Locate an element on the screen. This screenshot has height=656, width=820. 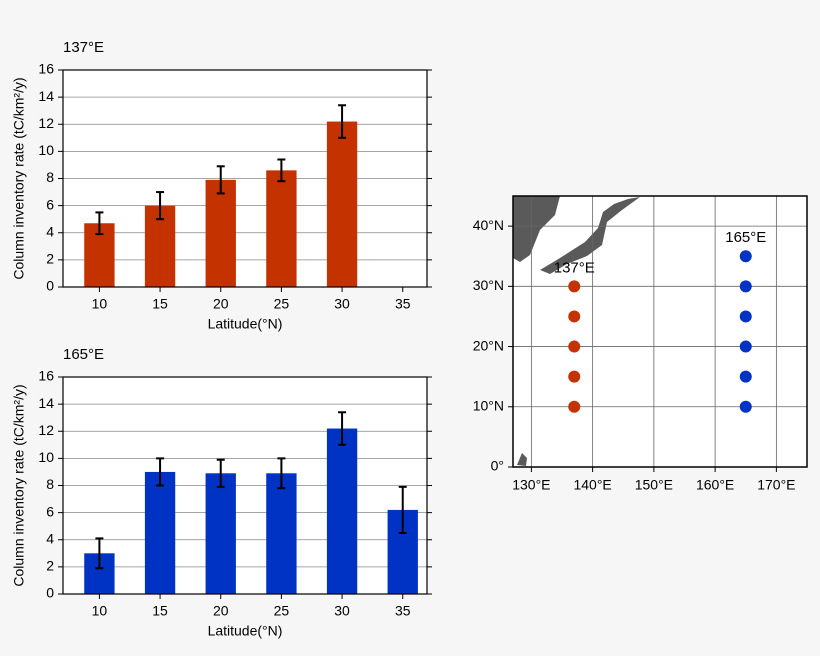
map-area is located at coordinates (660, 331).